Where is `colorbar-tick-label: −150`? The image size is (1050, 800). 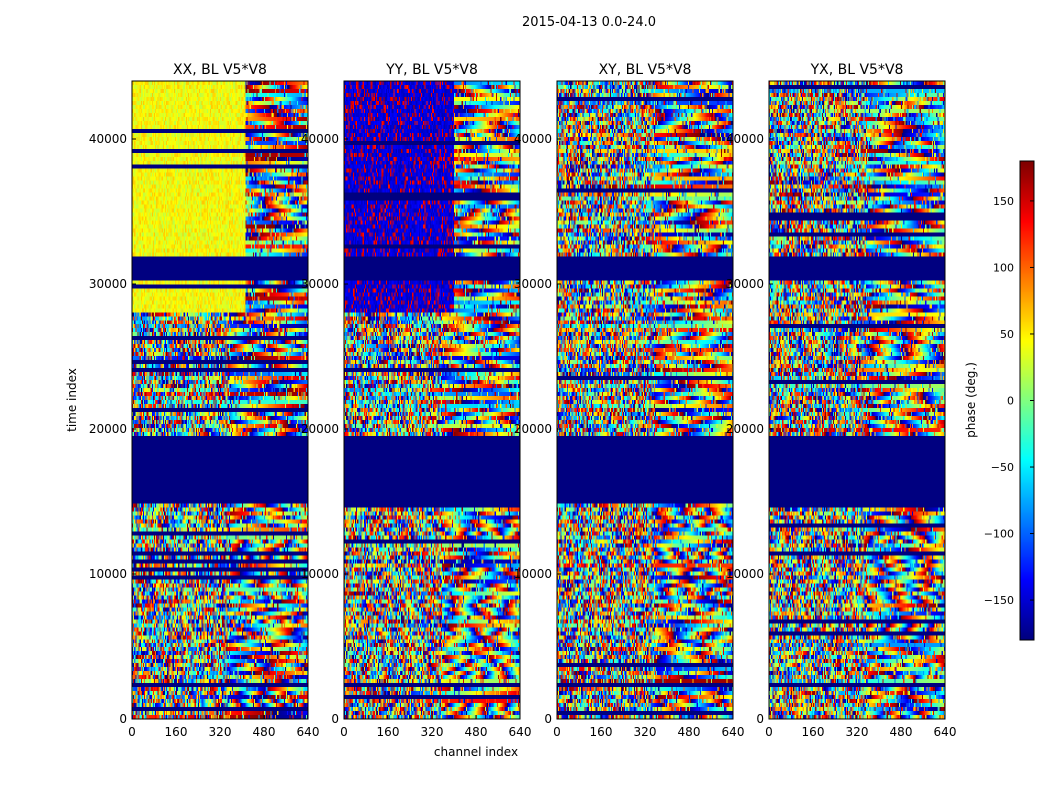
colorbar-tick-label: −150 is located at coordinates (999, 600).